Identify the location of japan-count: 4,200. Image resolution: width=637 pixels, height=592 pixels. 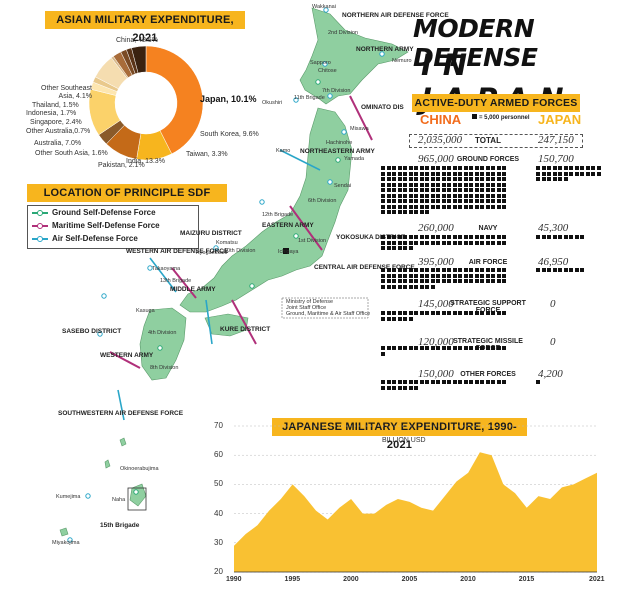
(550, 374).